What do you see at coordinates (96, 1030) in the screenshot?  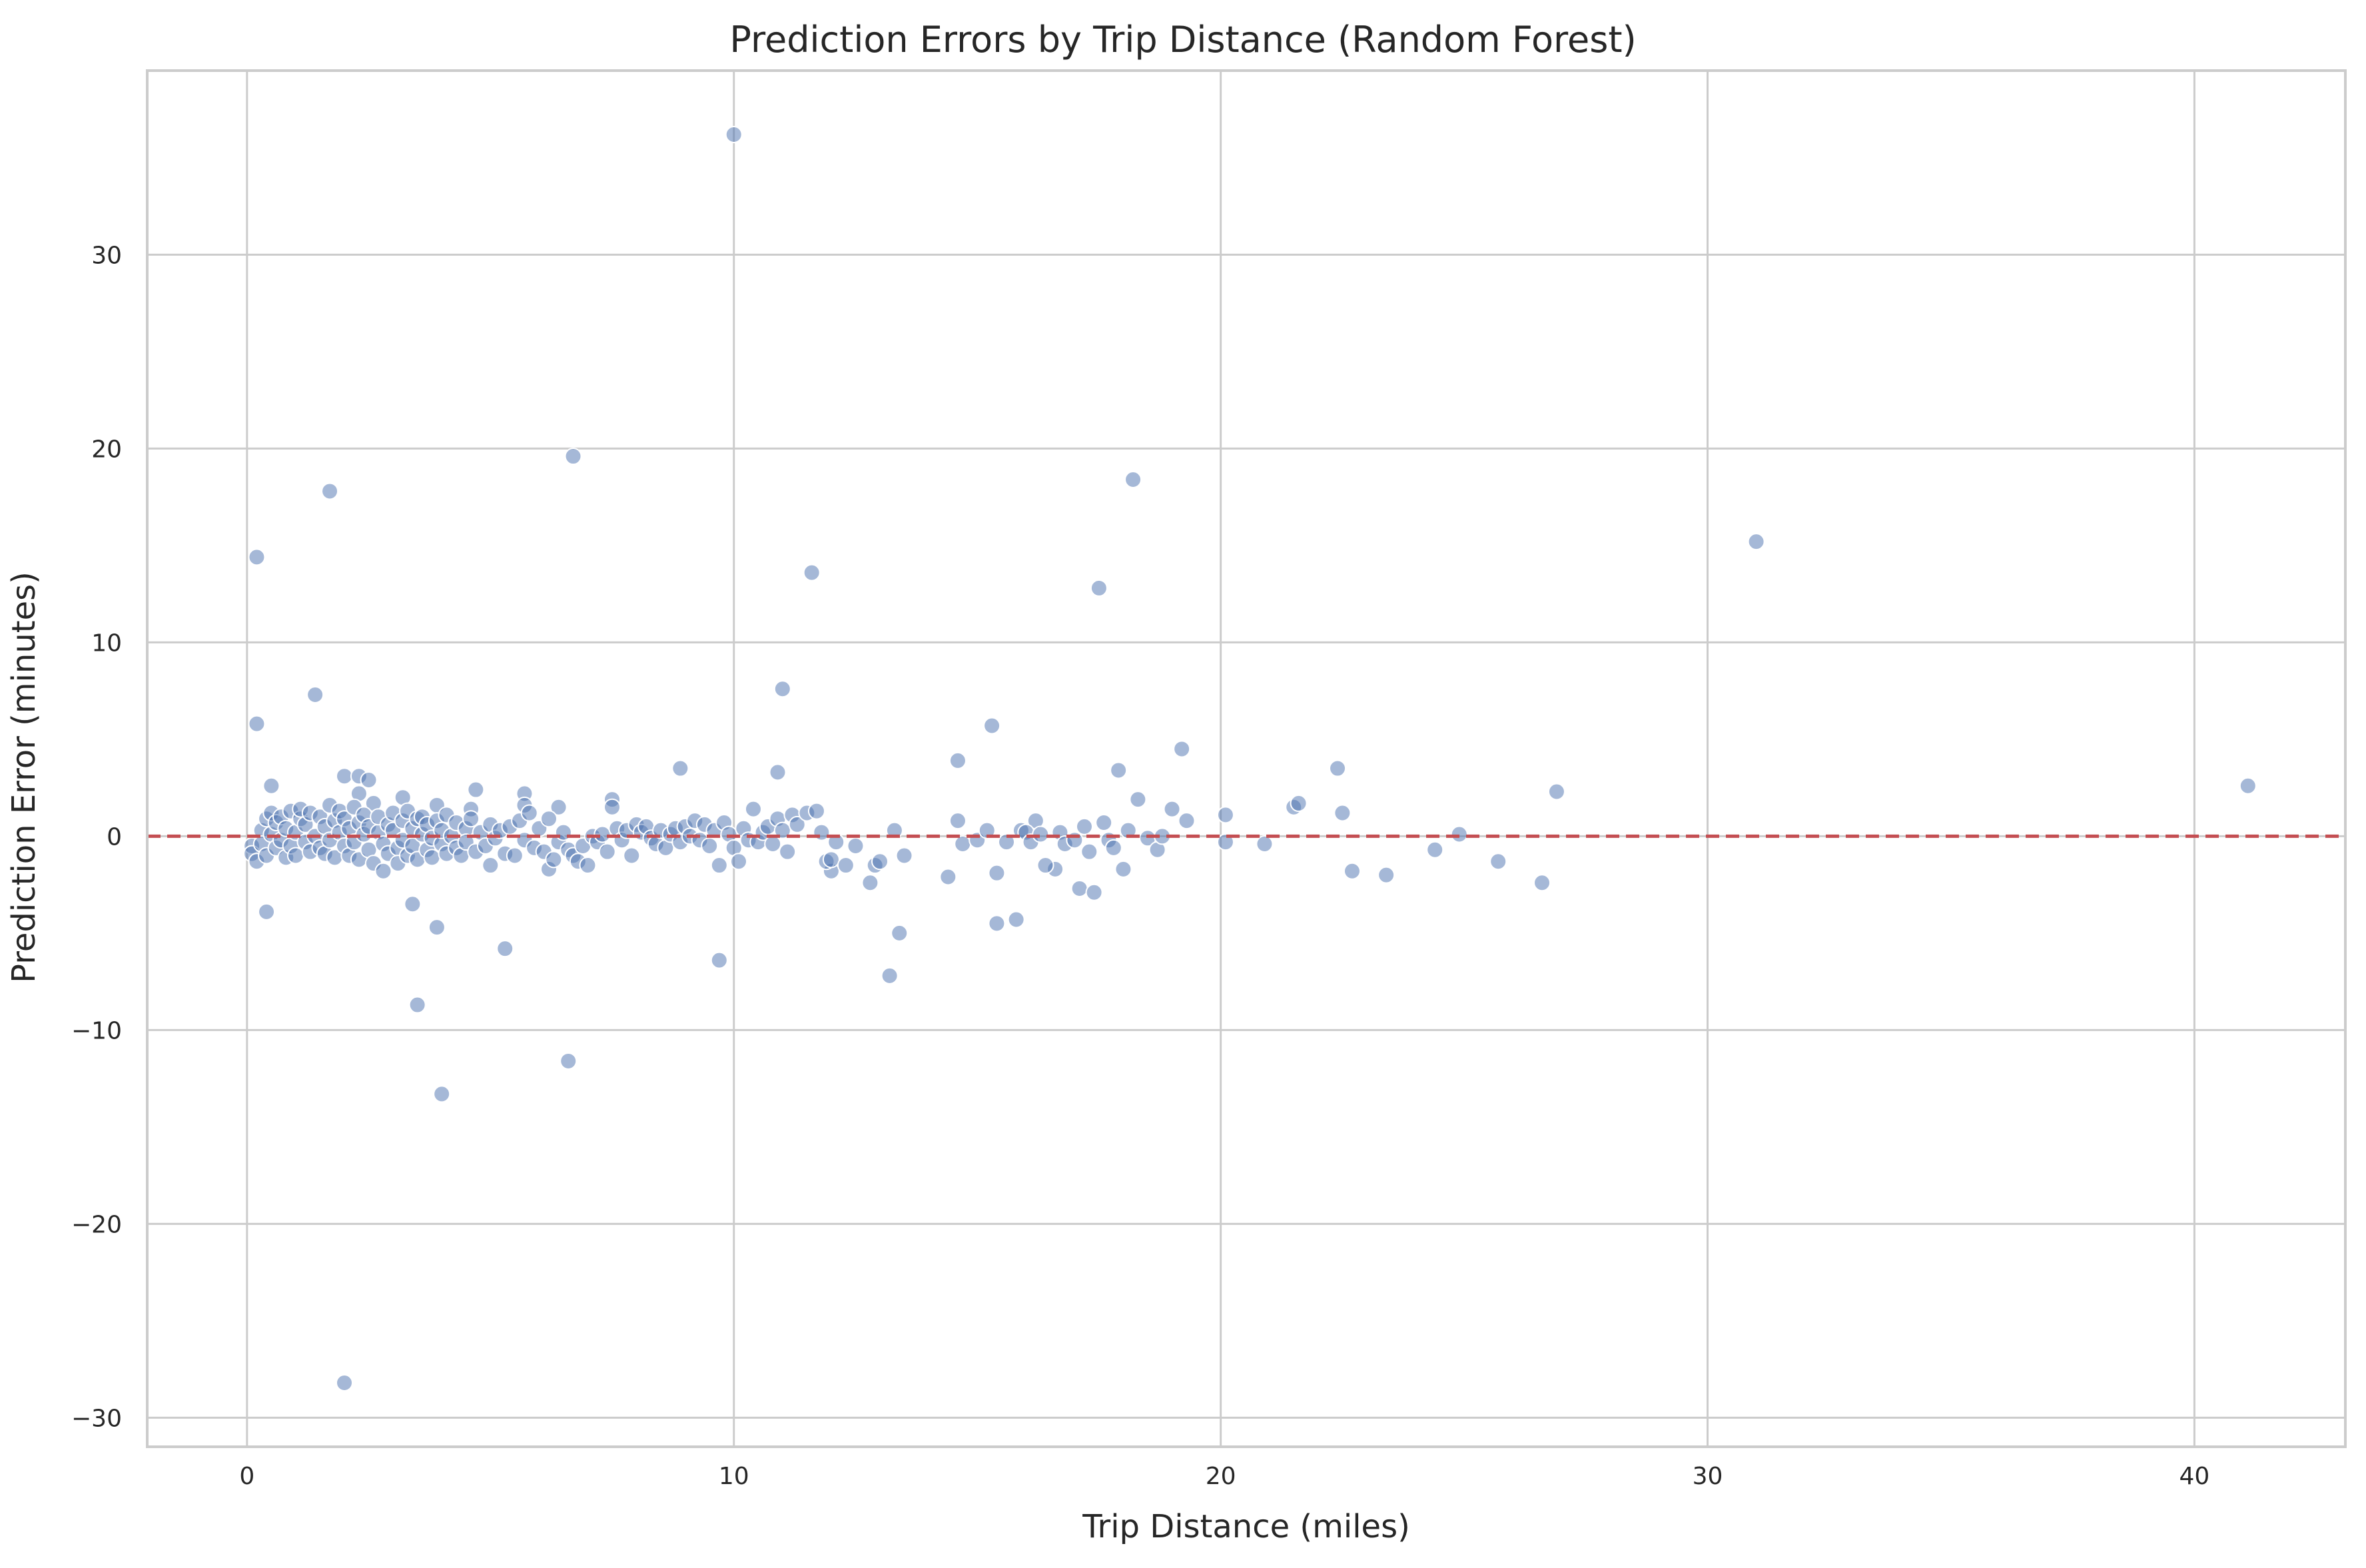 I see `y-tick-label: −10` at bounding box center [96, 1030].